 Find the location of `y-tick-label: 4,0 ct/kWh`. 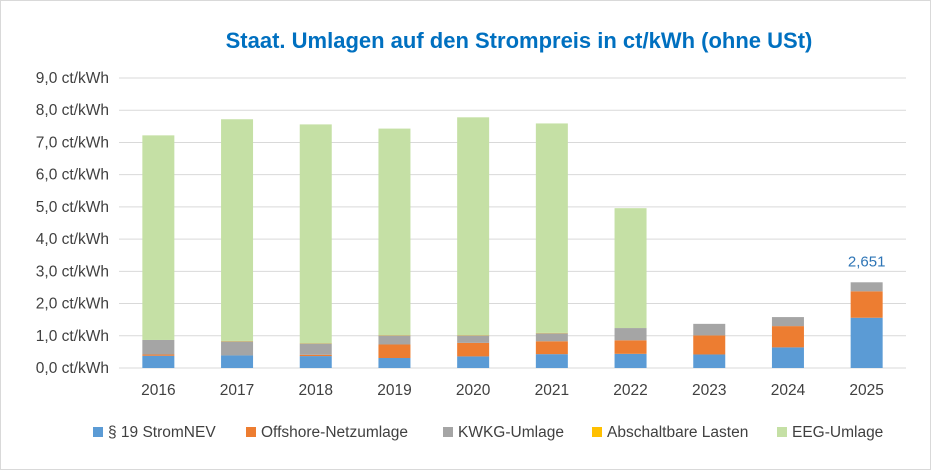

y-tick-label: 4,0 ct/kWh is located at coordinates (72, 239).